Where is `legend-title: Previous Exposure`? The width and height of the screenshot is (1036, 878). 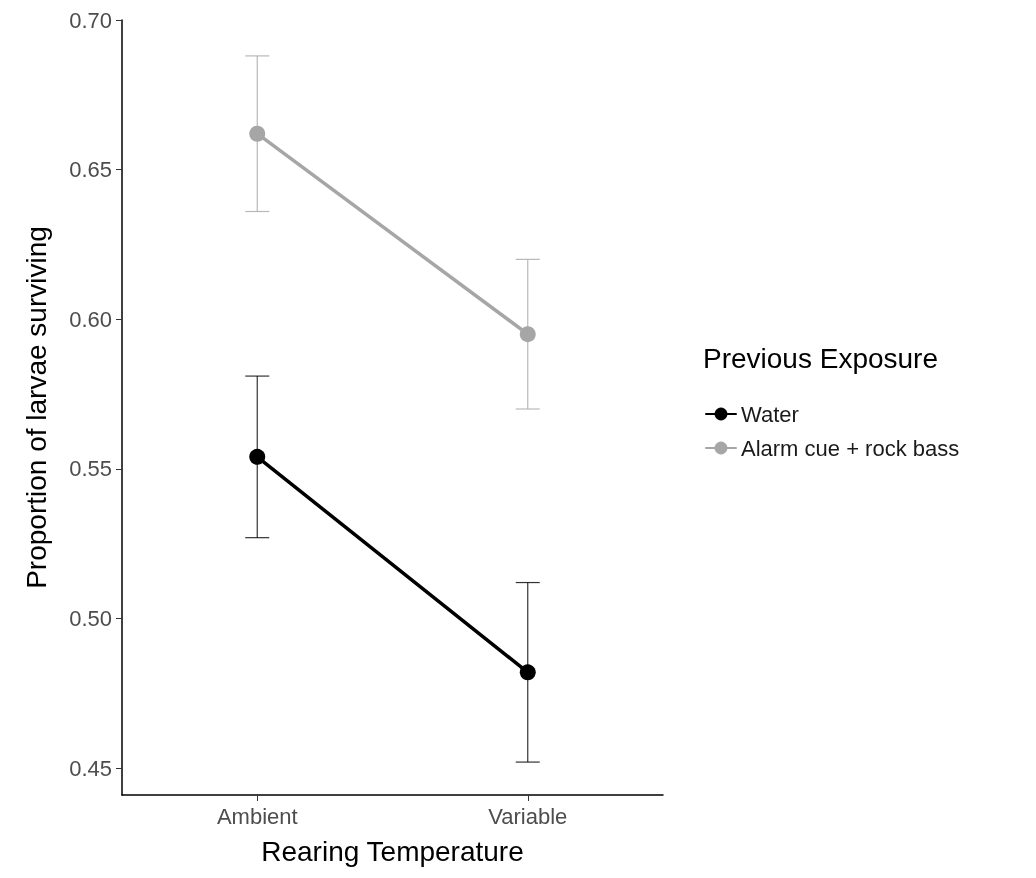 legend-title: Previous Exposure is located at coordinates (821, 358).